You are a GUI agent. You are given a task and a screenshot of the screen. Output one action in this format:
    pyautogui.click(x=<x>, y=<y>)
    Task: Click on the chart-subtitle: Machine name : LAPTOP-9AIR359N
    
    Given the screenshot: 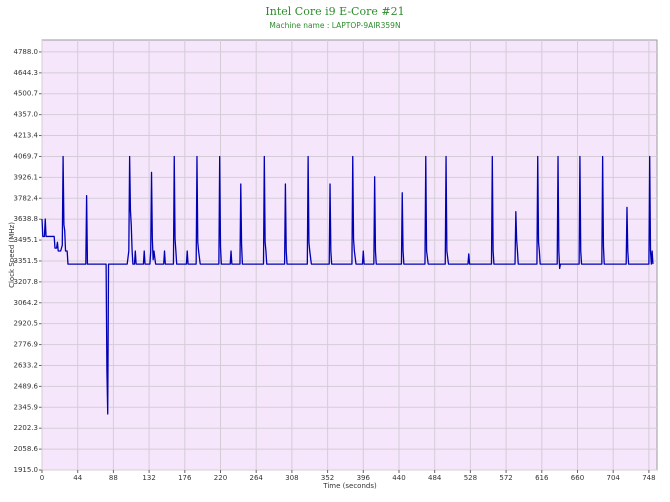 What is the action you would take?
    pyautogui.click(x=334, y=25)
    